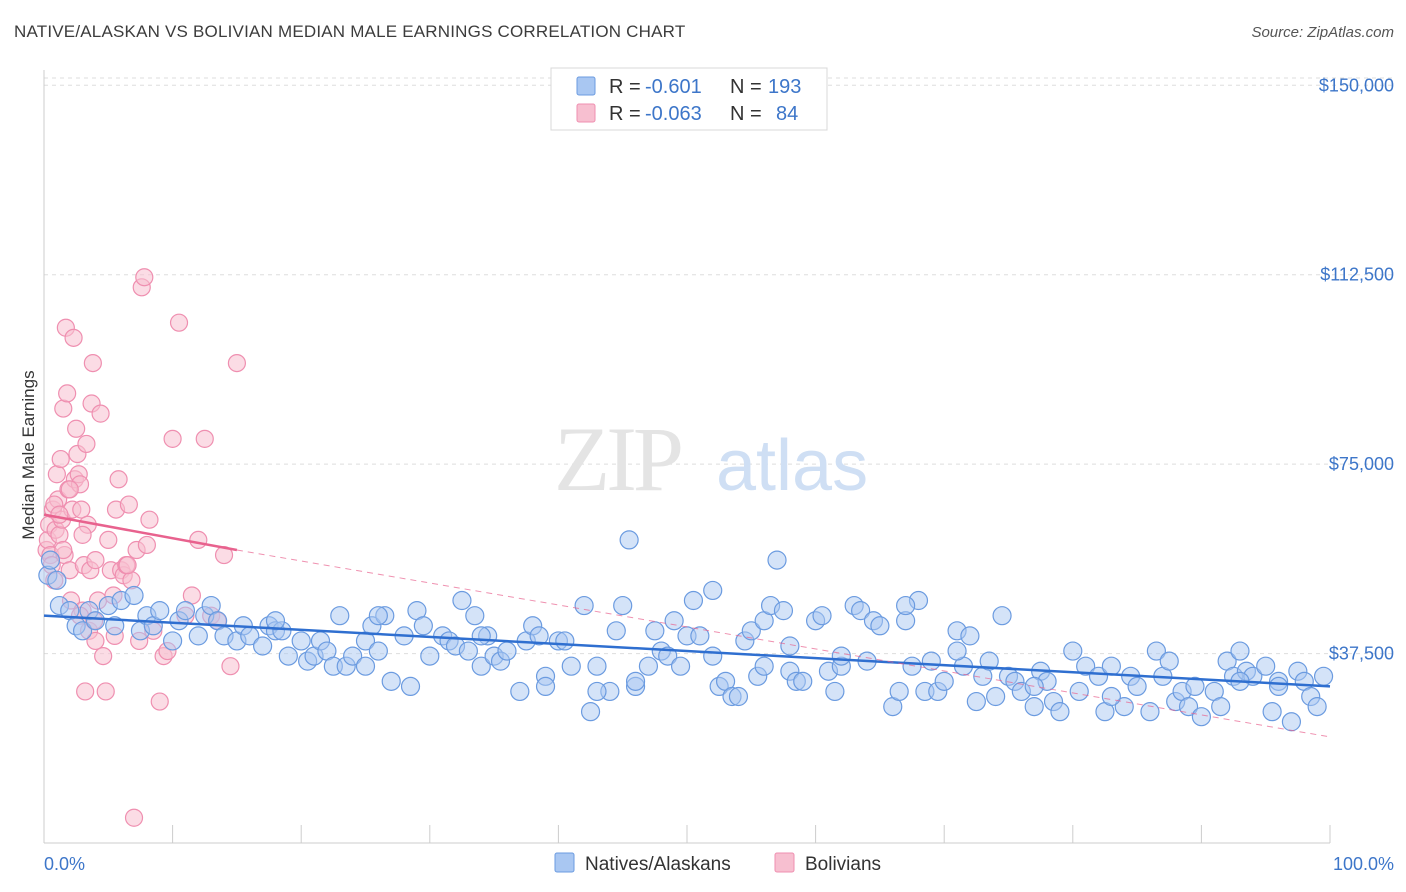 Image resolution: width=1406 pixels, height=892 pixels. I want to click on watermark: ZIP atlas, so click(711, 459).